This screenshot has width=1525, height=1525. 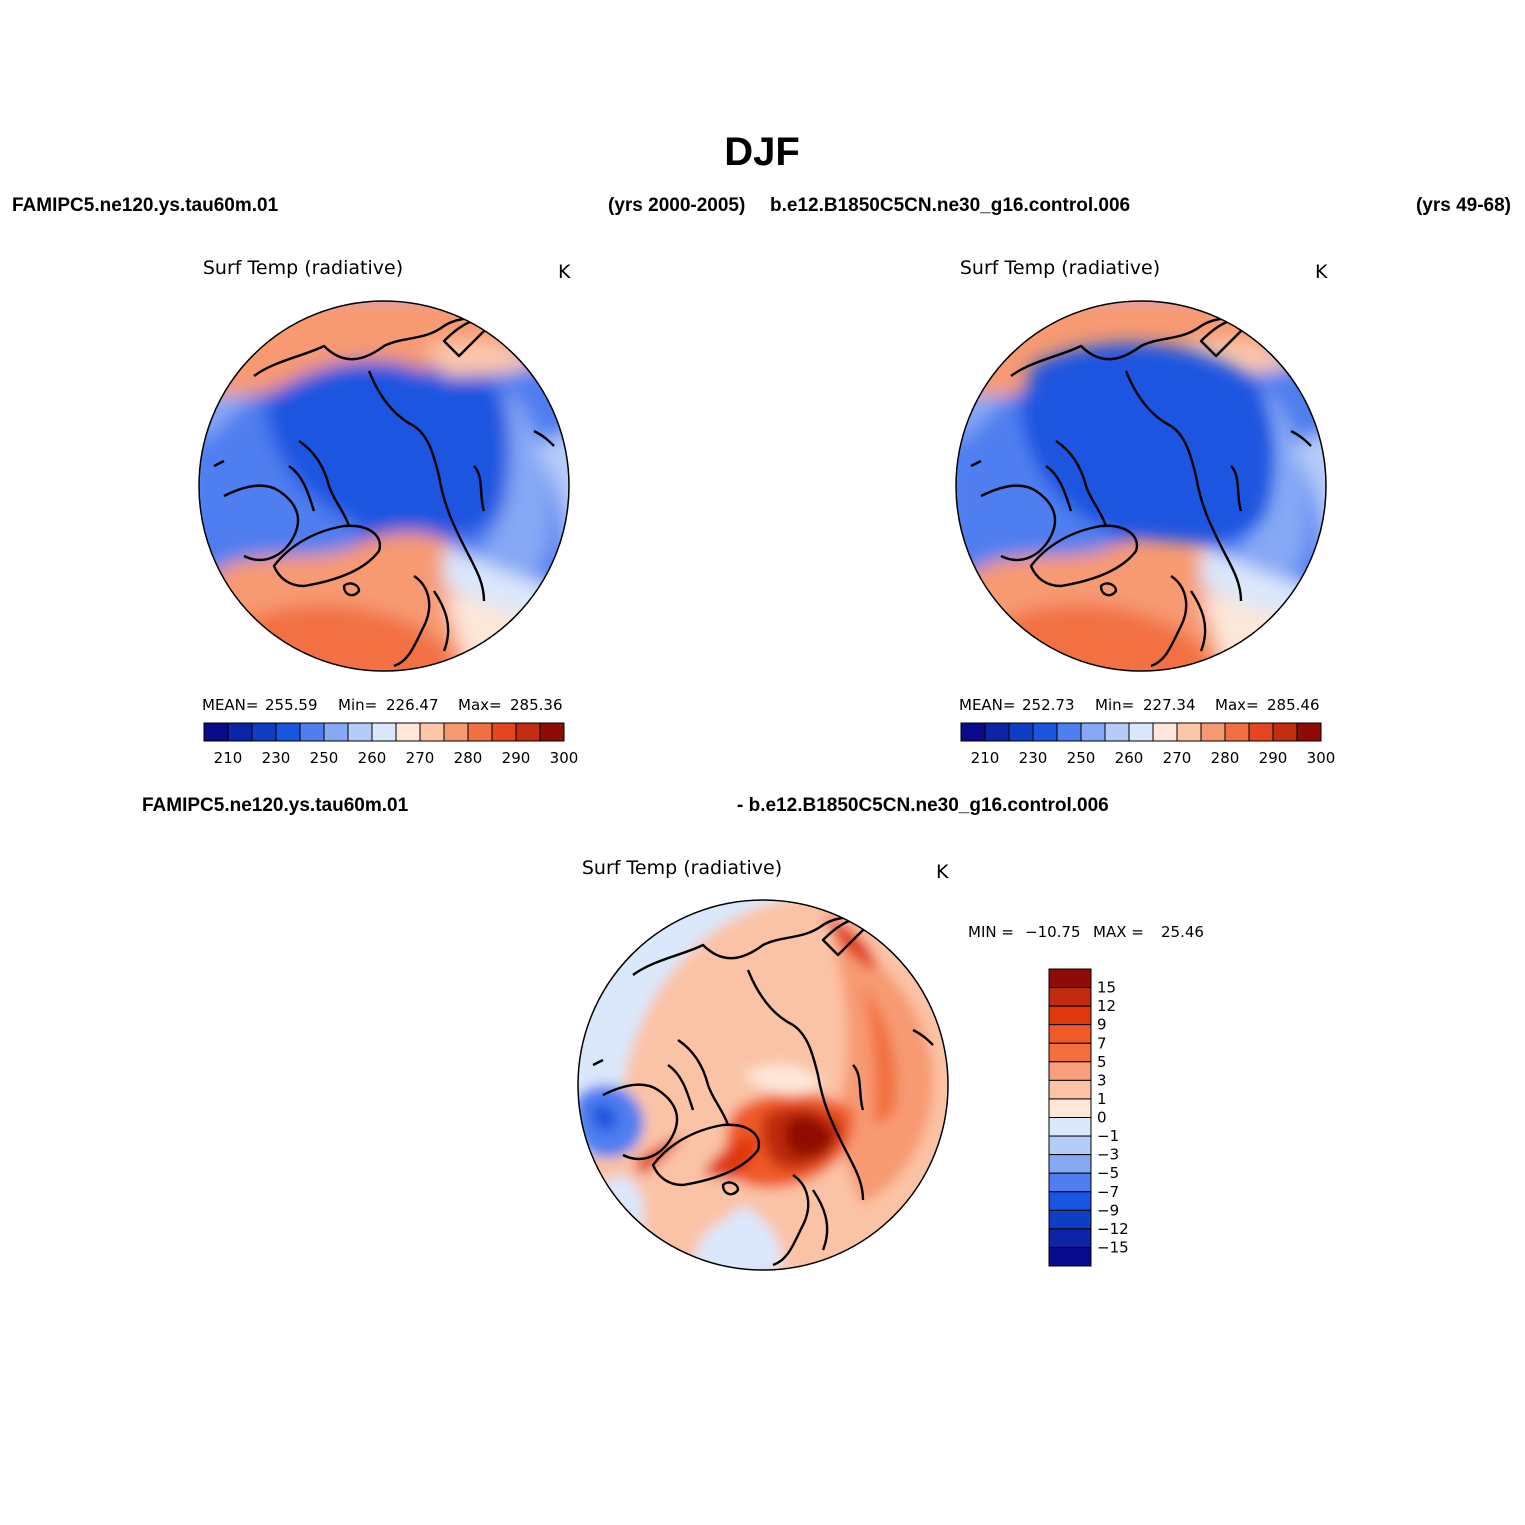 What do you see at coordinates (1102, 1062) in the screenshot?
I see `colorbar-tick-label: 5` at bounding box center [1102, 1062].